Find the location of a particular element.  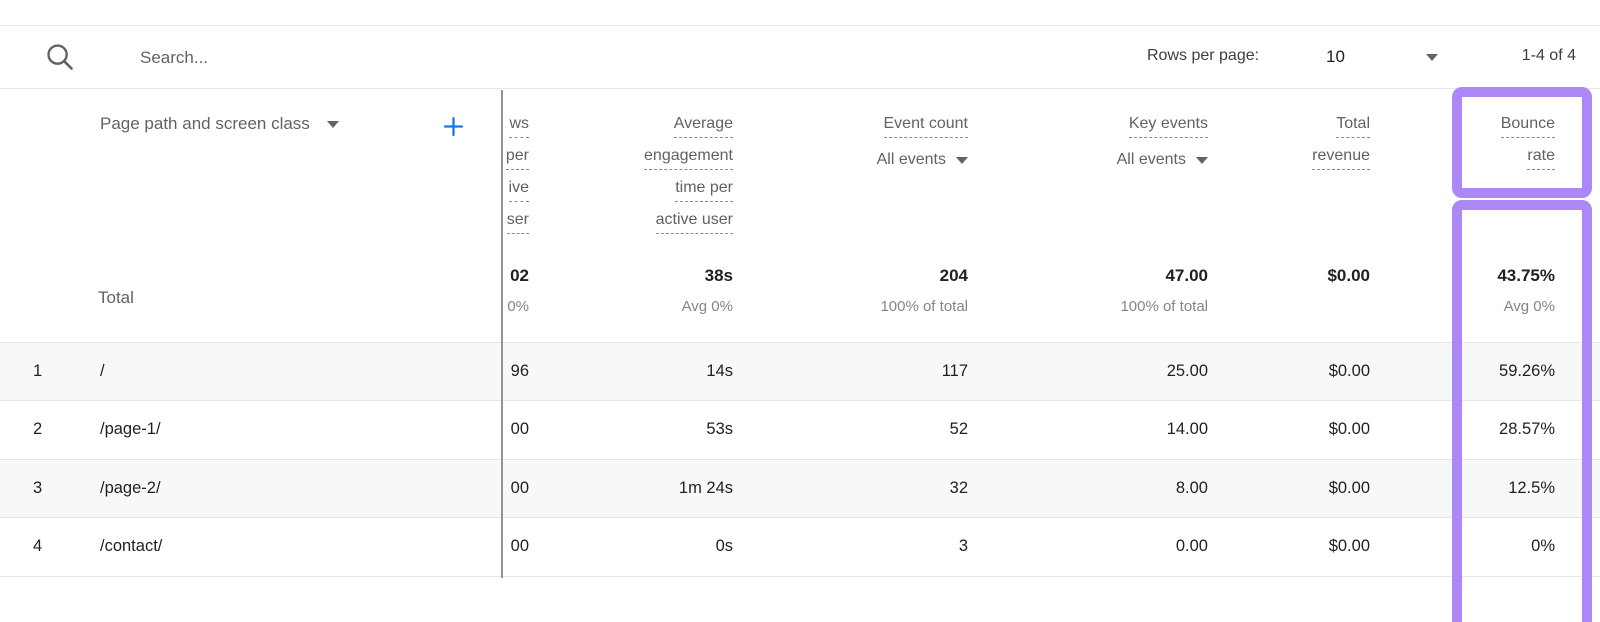

key-events-filter-dropdown: All events is located at coordinates (1088, 160).